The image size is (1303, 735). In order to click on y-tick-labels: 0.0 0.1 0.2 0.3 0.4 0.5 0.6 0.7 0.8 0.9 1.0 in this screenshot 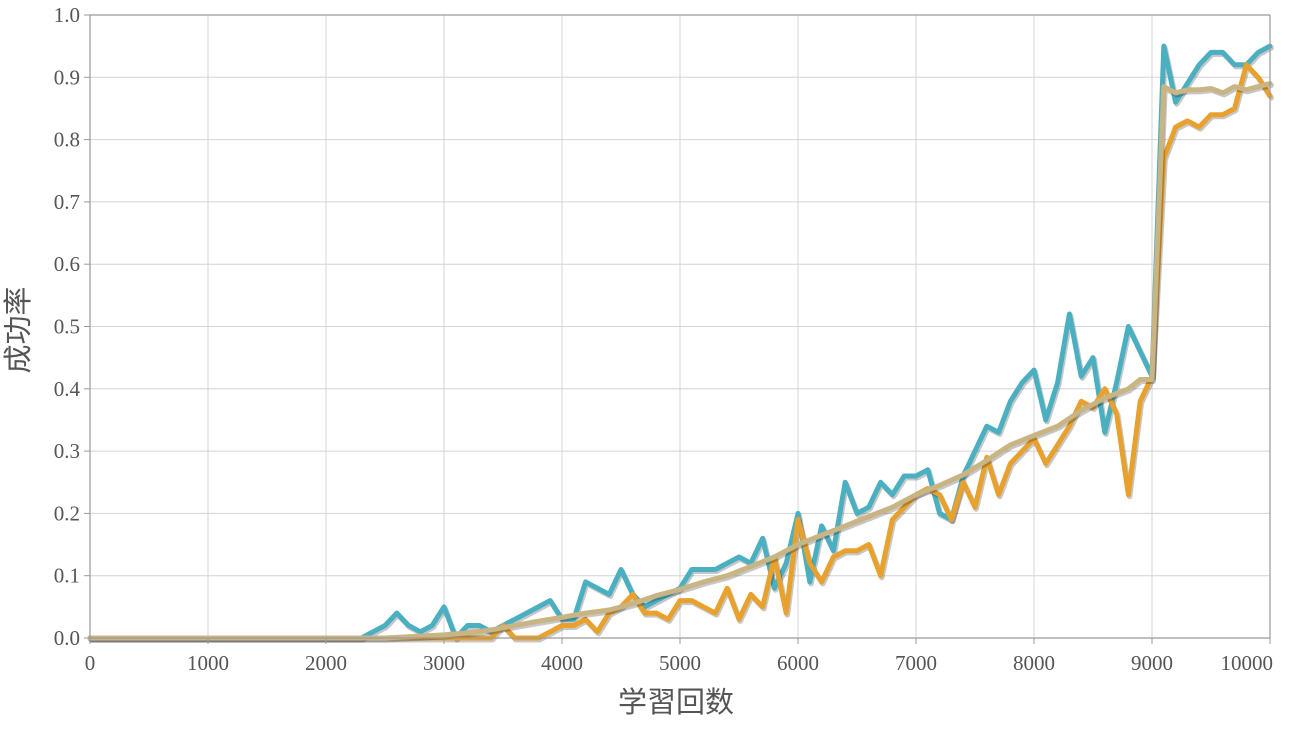, I will do `click(72, 326)`.